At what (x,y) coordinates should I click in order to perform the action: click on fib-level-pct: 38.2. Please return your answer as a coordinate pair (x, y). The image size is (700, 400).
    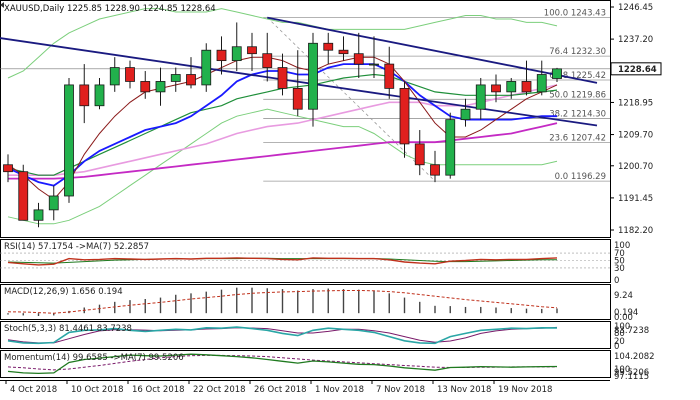
    Looking at the image, I should click on (560, 115).